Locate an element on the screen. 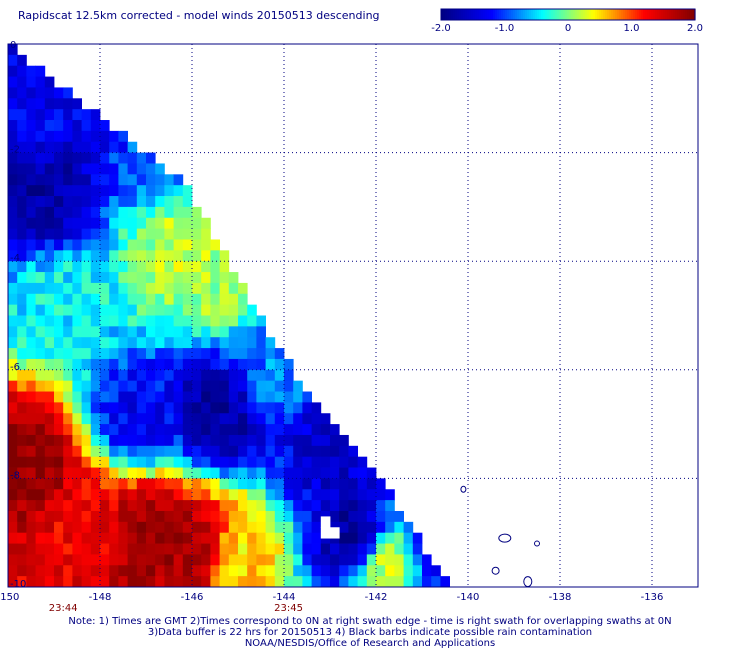 The image size is (740, 650). y-tick-label: 0 is located at coordinates (13, 45).